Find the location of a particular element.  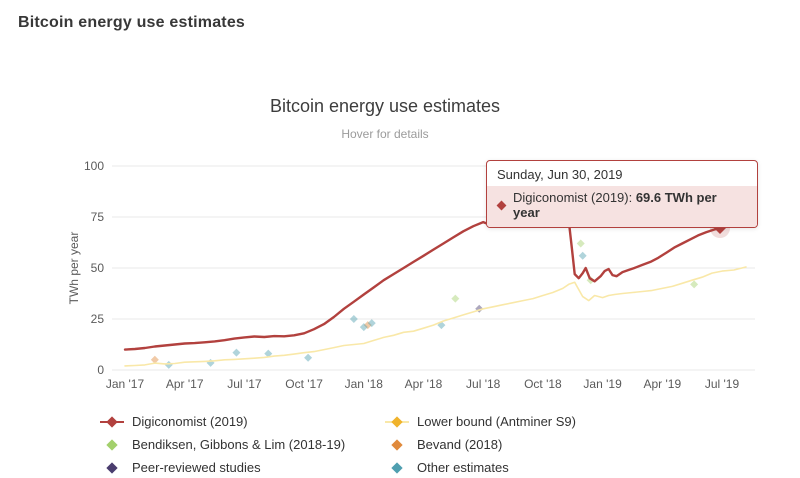

legend-label: Lower bound (Antminer S9) is located at coordinates (496, 421).